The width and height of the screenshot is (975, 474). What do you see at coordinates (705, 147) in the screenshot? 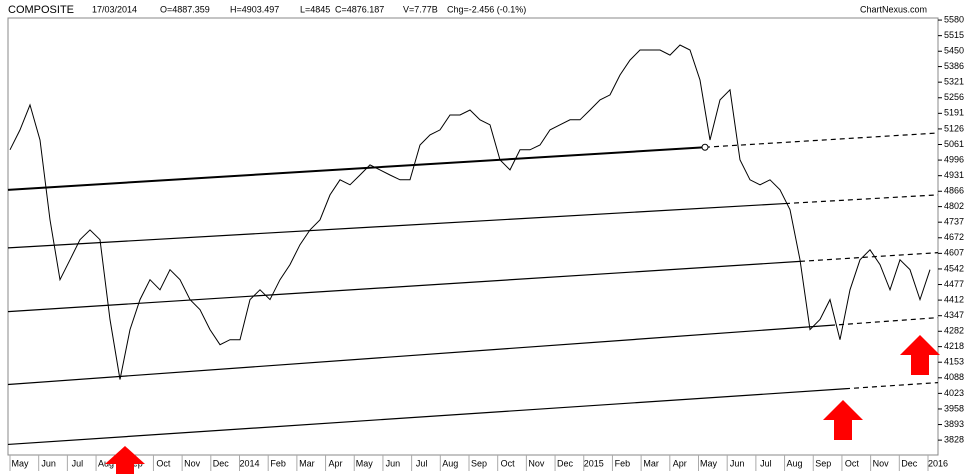
I see `marker` at bounding box center [705, 147].